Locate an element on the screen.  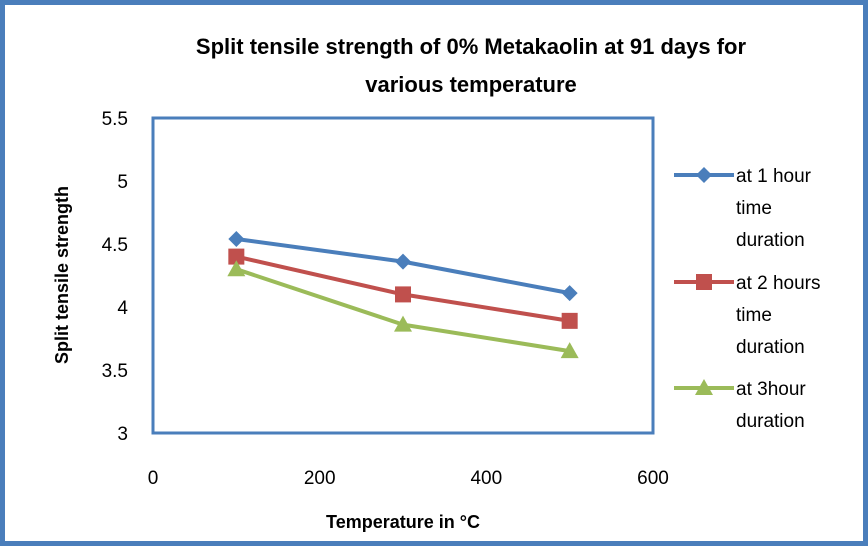
x-tick-label: 200 is located at coordinates (320, 478).